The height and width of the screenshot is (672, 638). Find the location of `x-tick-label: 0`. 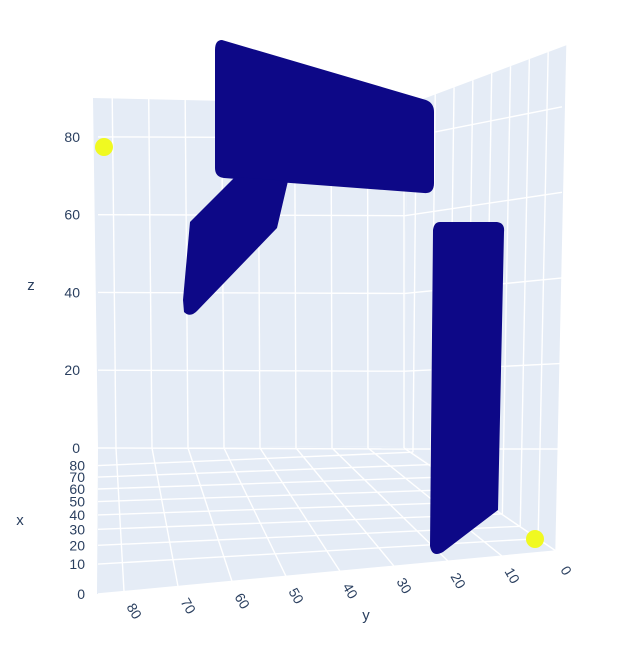

x-tick-label: 0 is located at coordinates (81, 594).